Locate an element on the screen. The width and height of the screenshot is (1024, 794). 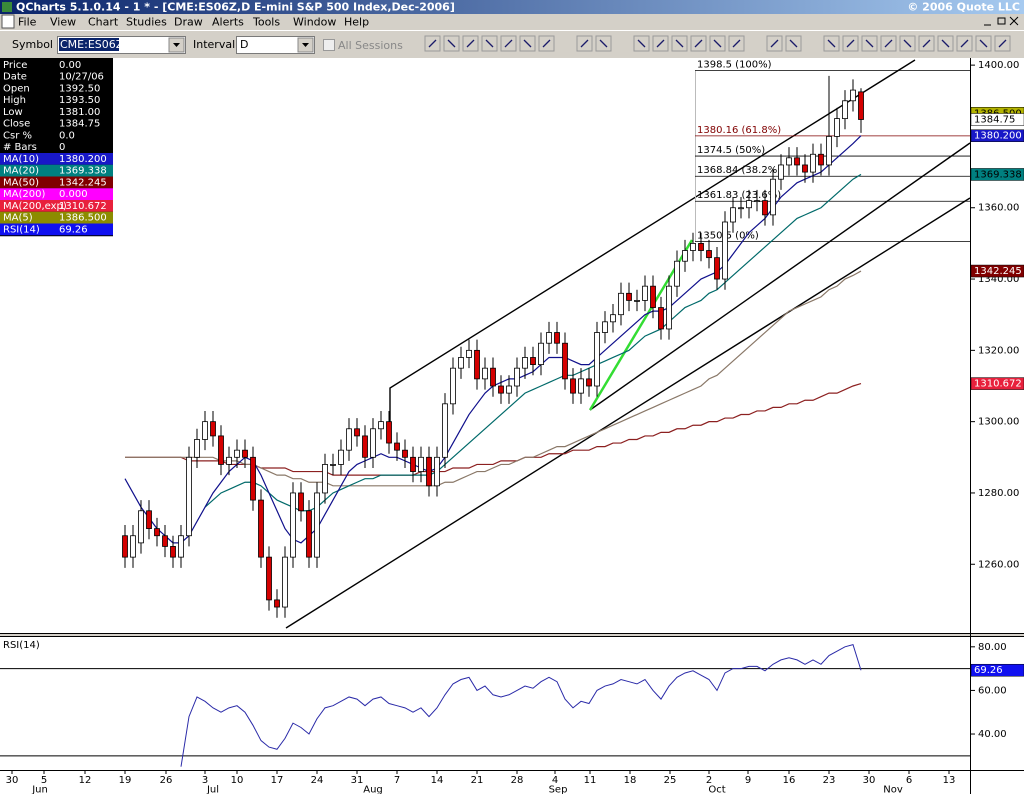
x-tick-label: 10 is located at coordinates (237, 780).